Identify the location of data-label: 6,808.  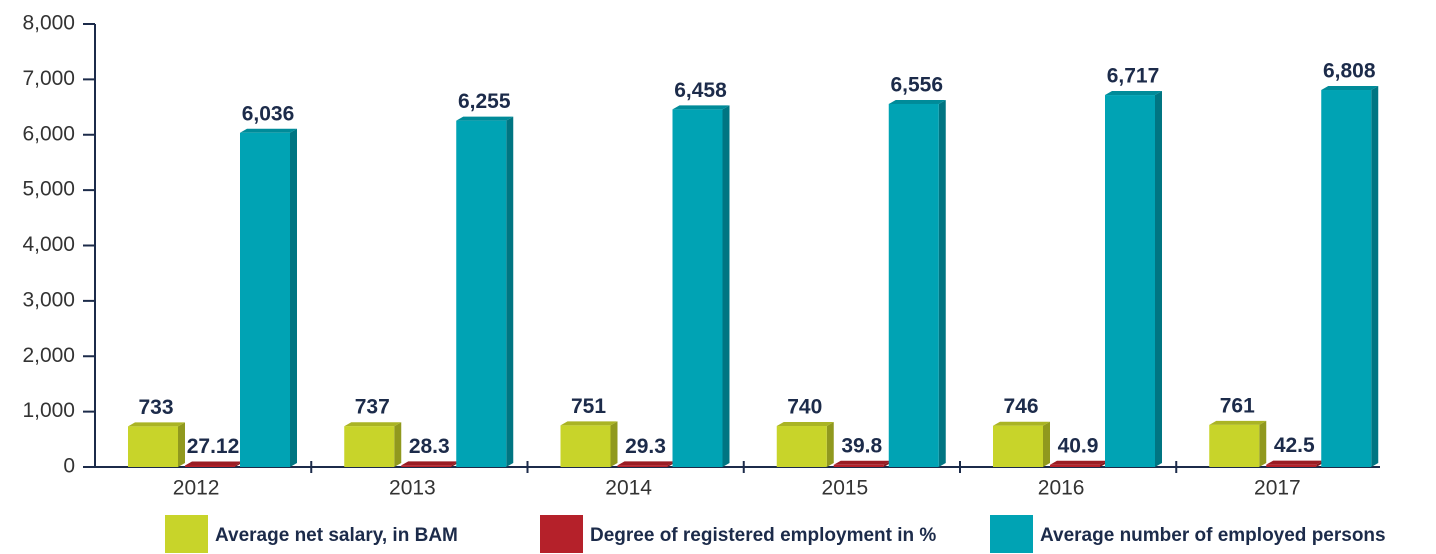
(1349, 71).